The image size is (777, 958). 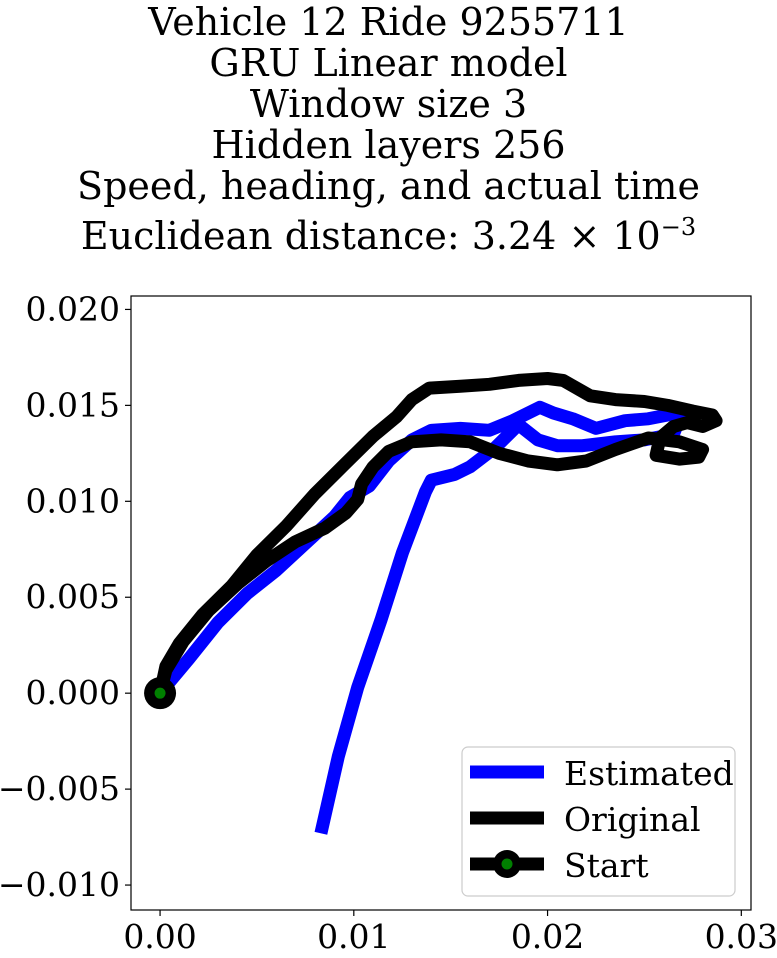 I want to click on start-marker-inner, so click(x=160, y=693).